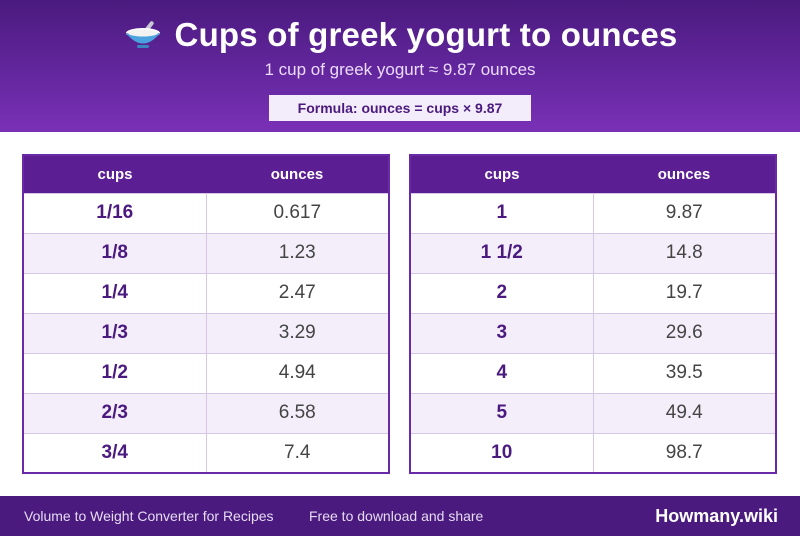 Image resolution: width=800 pixels, height=536 pixels. What do you see at coordinates (426, 34) in the screenshot?
I see `page-title: Cups of greek yogurt to ounces` at bounding box center [426, 34].